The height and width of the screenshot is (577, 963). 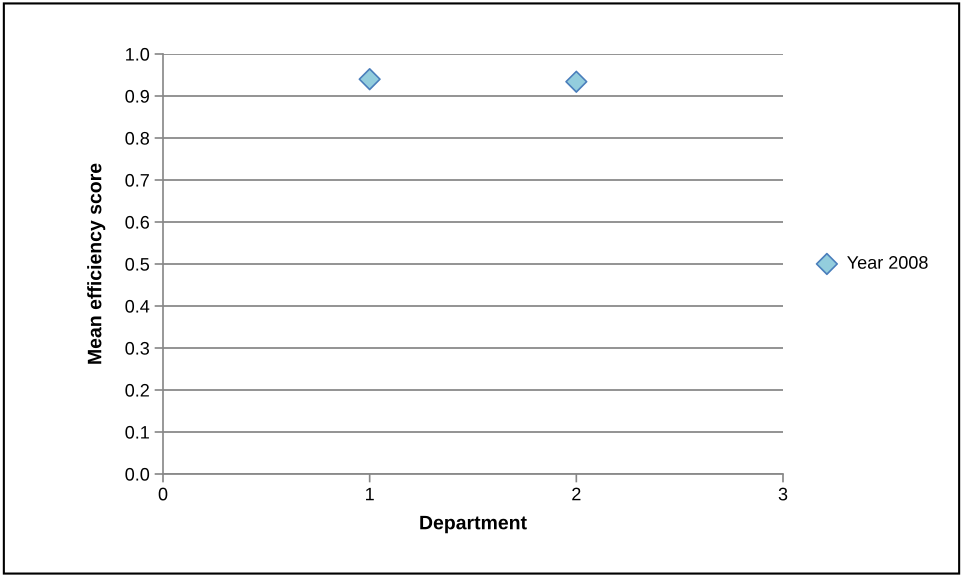 What do you see at coordinates (163, 494) in the screenshot?
I see `x-tick-label: 0` at bounding box center [163, 494].